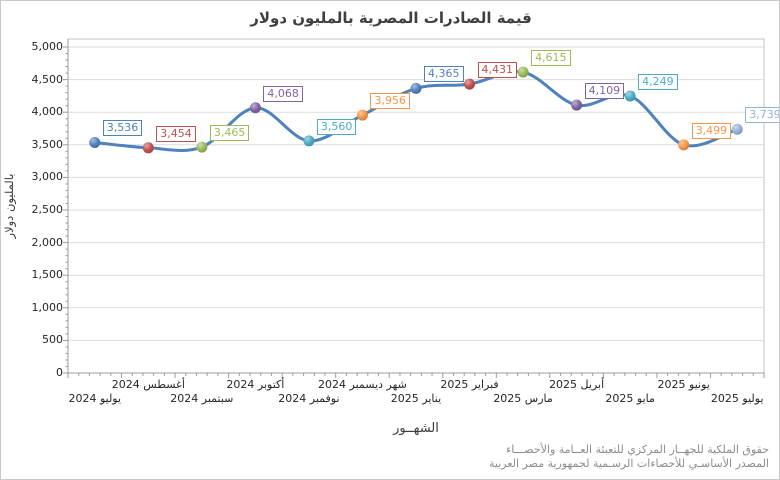 This screenshot has height=480, width=780. I want to click on y-tick-label: 2,500, so click(47, 209).